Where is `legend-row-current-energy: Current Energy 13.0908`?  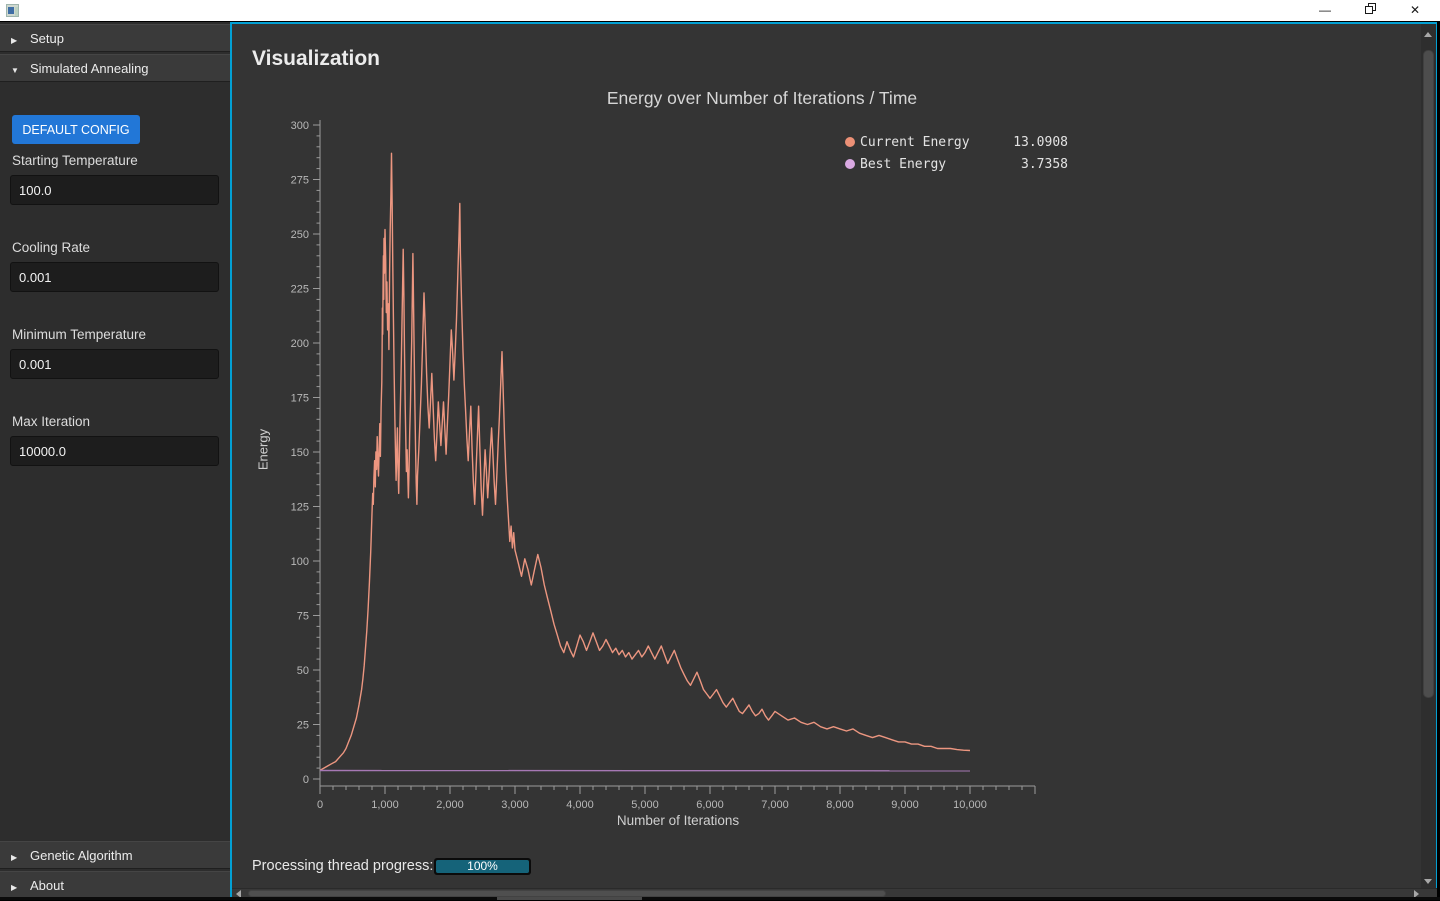 legend-row-current-energy: Current Energy 13.0908 is located at coordinates (956, 142).